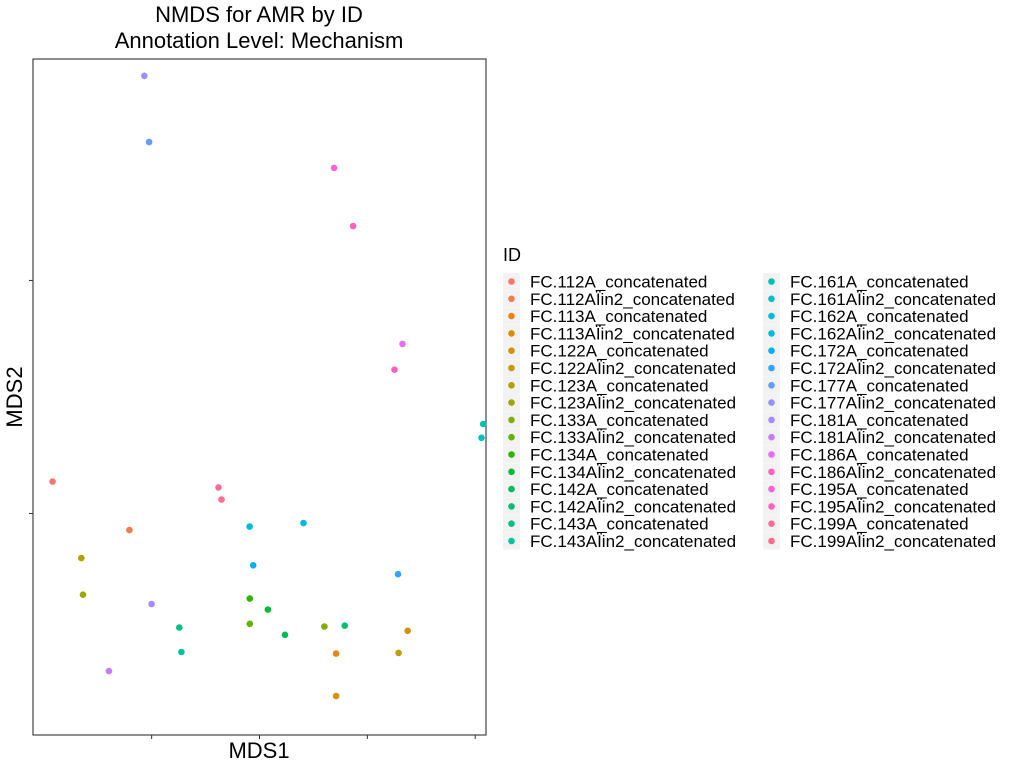 Image resolution: width=1024 pixels, height=768 pixels. Describe the element at coordinates (619, 385) in the screenshot. I see `legend-label-6: FC.123A_concatenated` at that location.